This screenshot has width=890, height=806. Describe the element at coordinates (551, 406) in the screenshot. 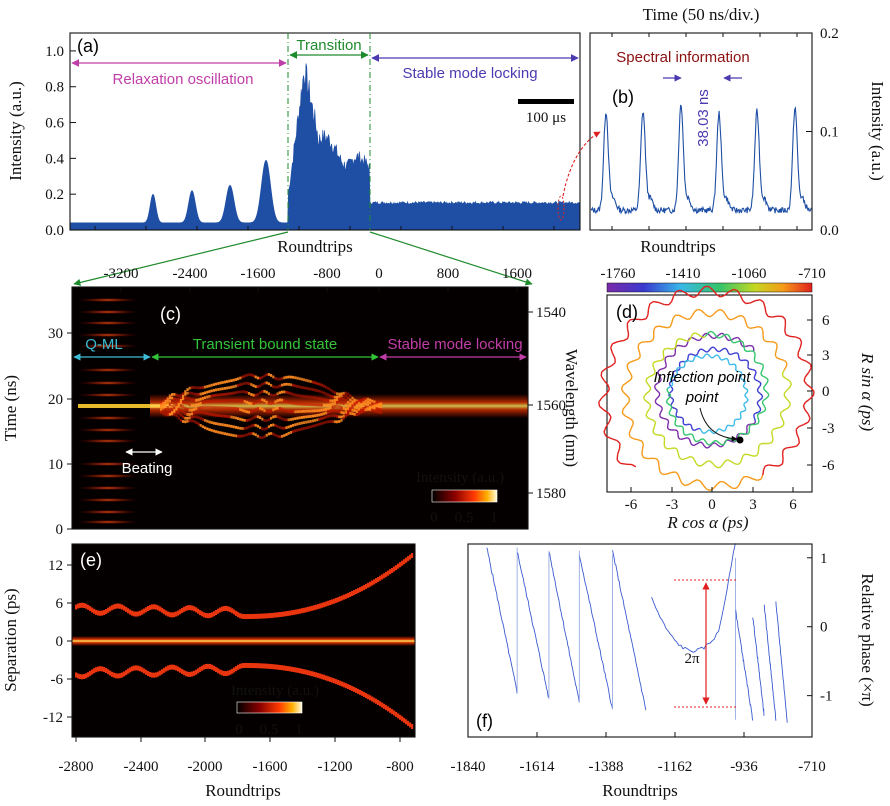

I see `panel-c-ytick-label-right: 1560` at that location.